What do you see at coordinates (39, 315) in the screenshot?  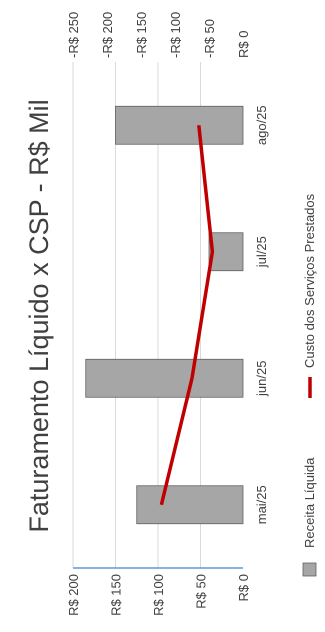 I see `chart-title: Faturamento Líquido x CSP - R$ Mil` at bounding box center [39, 315].